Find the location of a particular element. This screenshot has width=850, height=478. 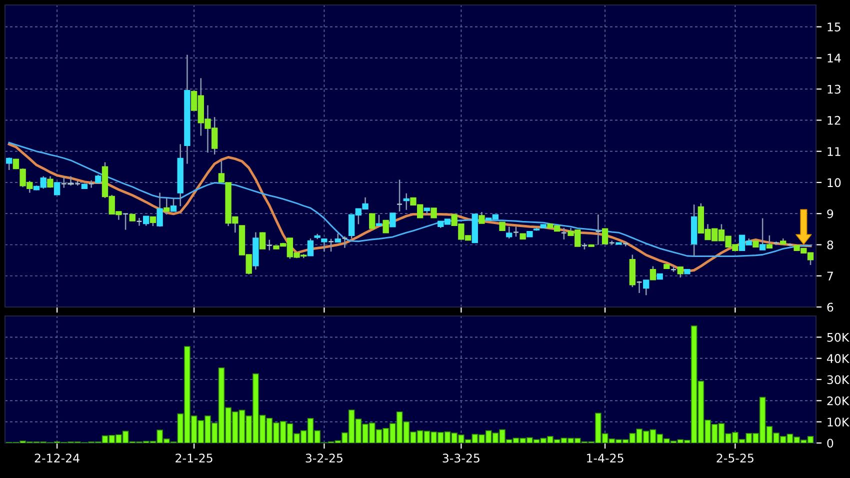

y-tick-label: 30K is located at coordinates (838, 379).